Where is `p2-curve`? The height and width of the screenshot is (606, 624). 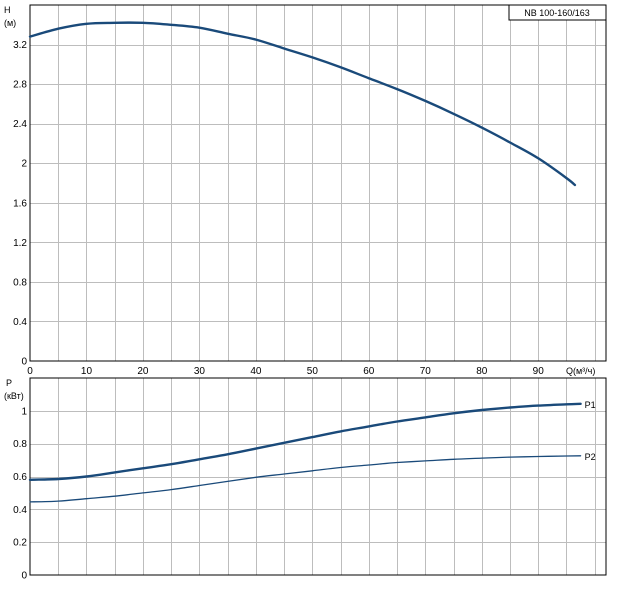
p2-curve is located at coordinates (305, 479).